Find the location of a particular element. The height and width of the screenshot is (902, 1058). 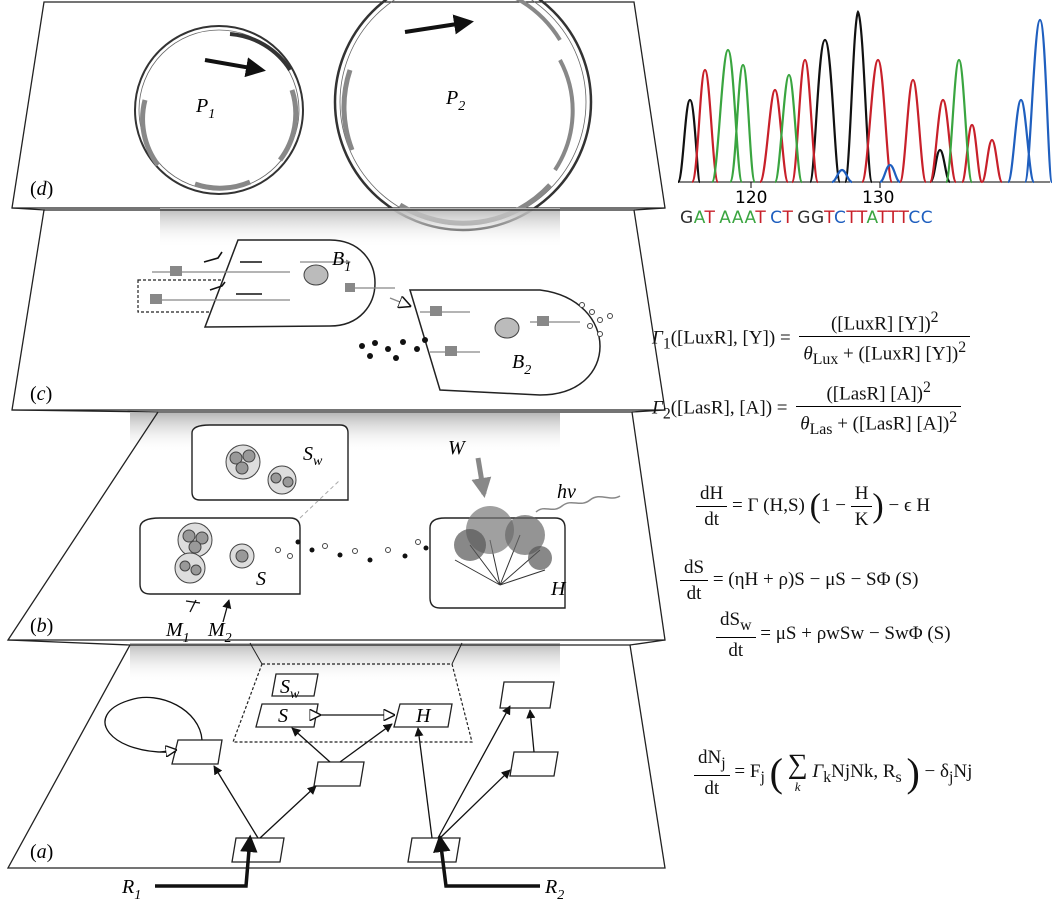

node-sw is located at coordinates (295, 685).